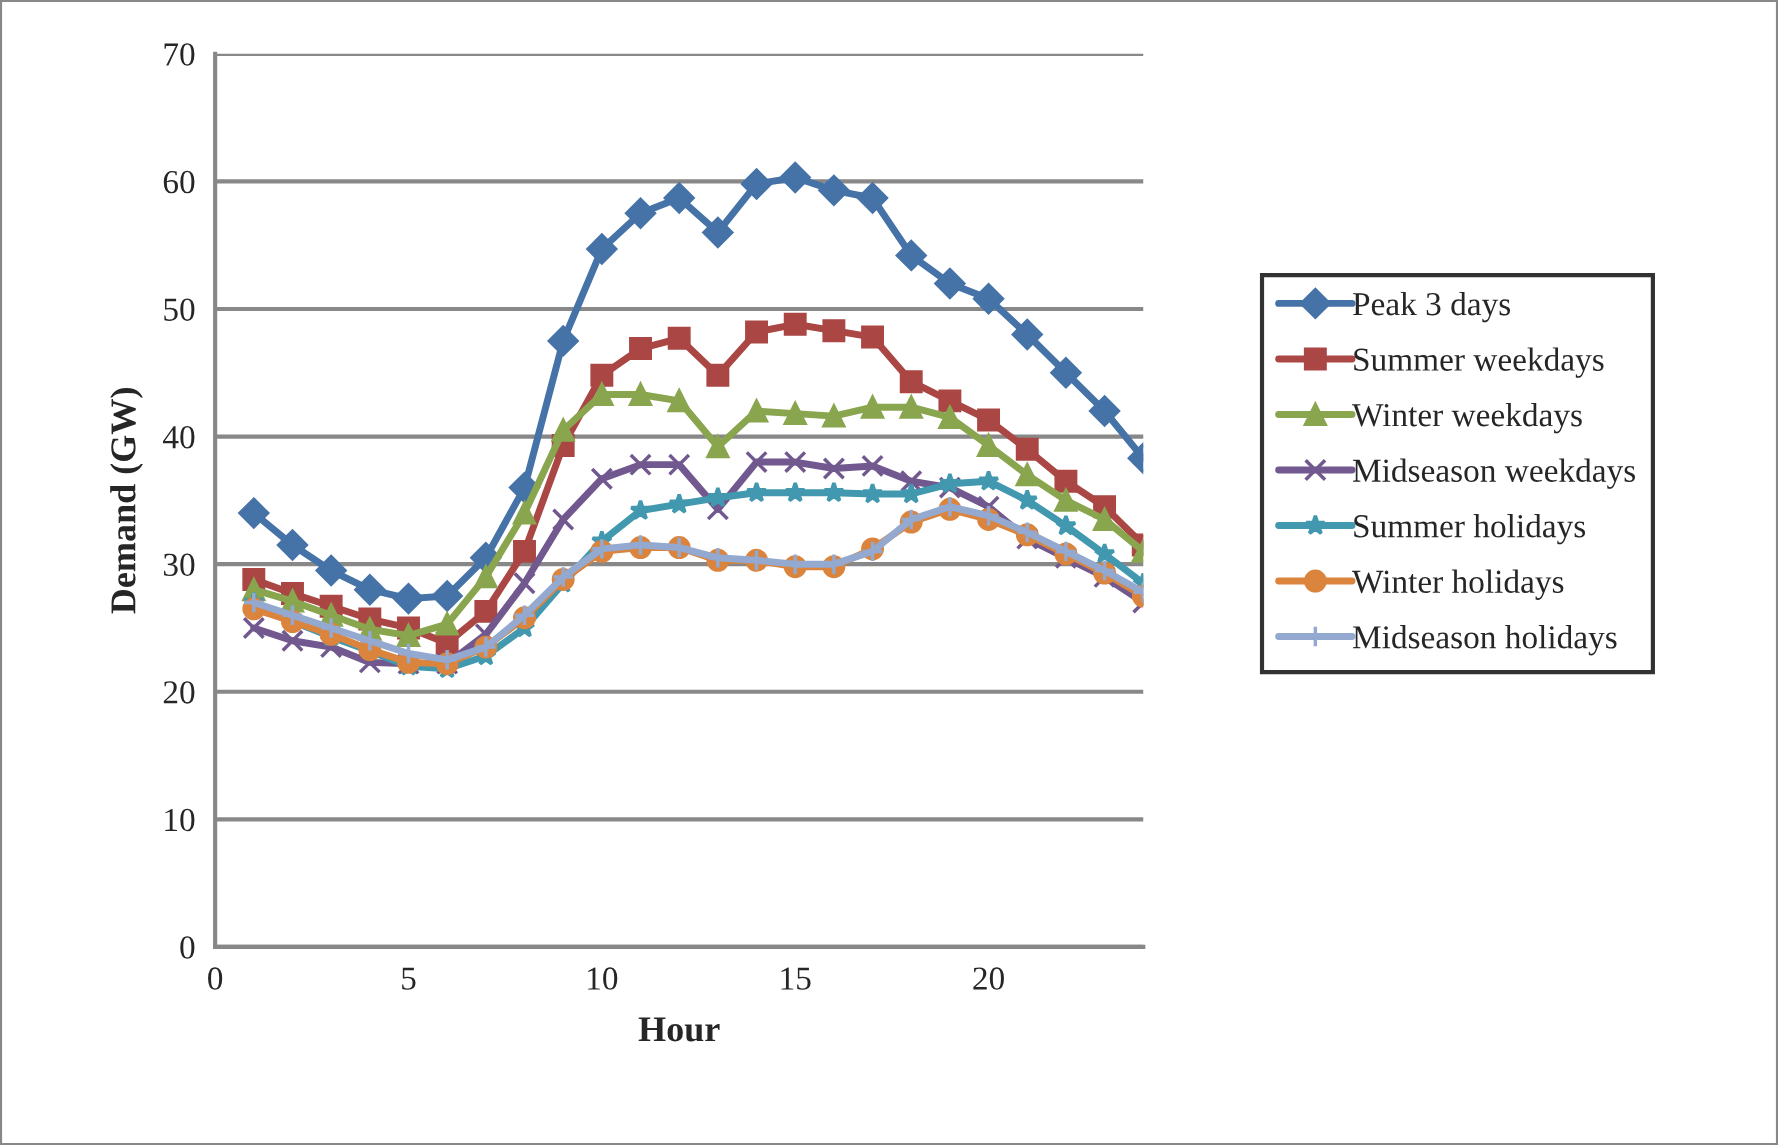 Image resolution: width=1778 pixels, height=1145 pixels. I want to click on x-tick-label: 20, so click(988, 978).